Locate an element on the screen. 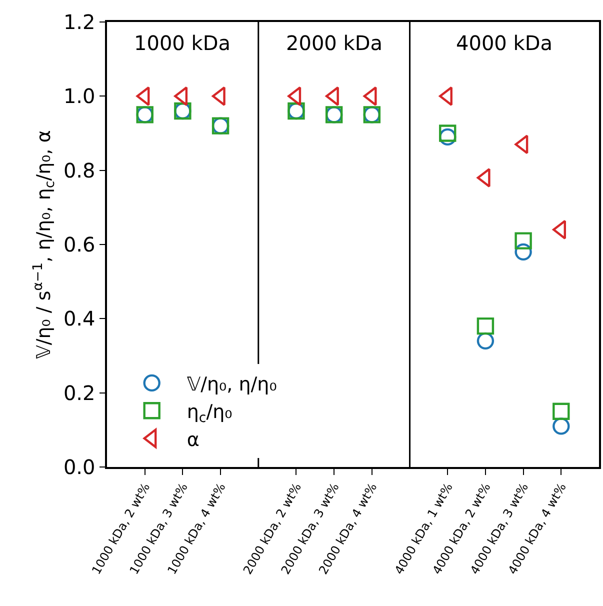 Image resolution: width=603 pixels, height=606 pixels. y-tick-label: 0.0 is located at coordinates (79, 467).